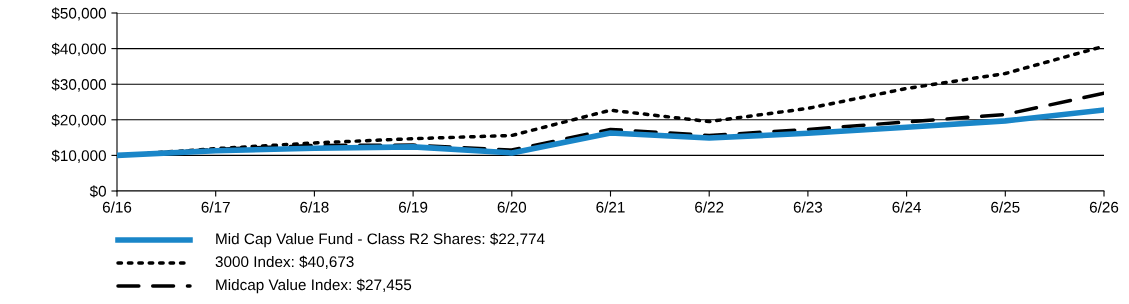  What do you see at coordinates (314, 207) in the screenshot?
I see `x-tick-label: 6/18` at bounding box center [314, 207].